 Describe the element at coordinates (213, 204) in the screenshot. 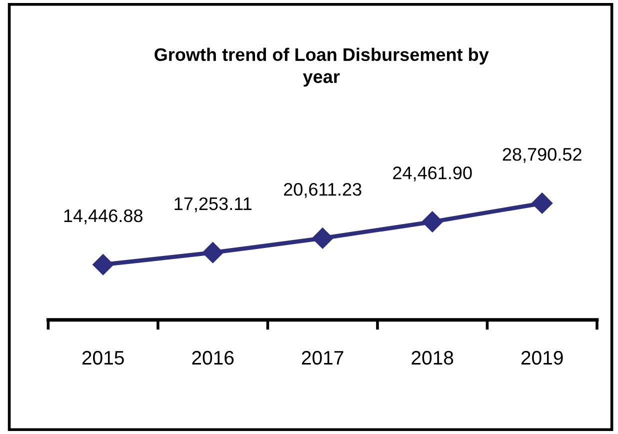

I see `data-label: 17,253.11` at that location.